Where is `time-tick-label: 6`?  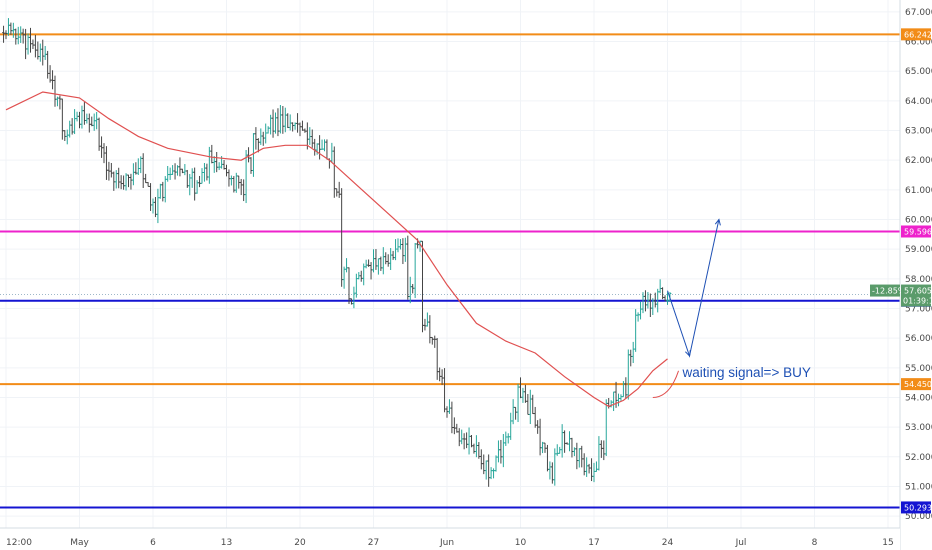
time-tick-label: 6 is located at coordinates (153, 543).